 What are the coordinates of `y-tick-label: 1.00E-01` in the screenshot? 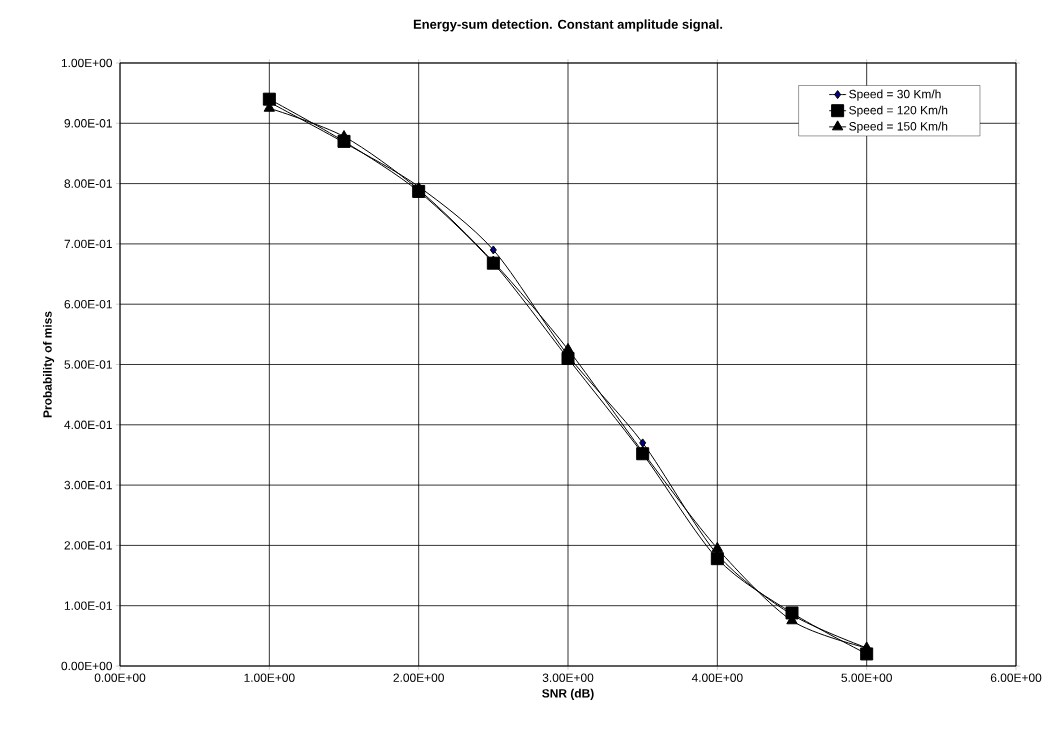 It's located at (88, 605).